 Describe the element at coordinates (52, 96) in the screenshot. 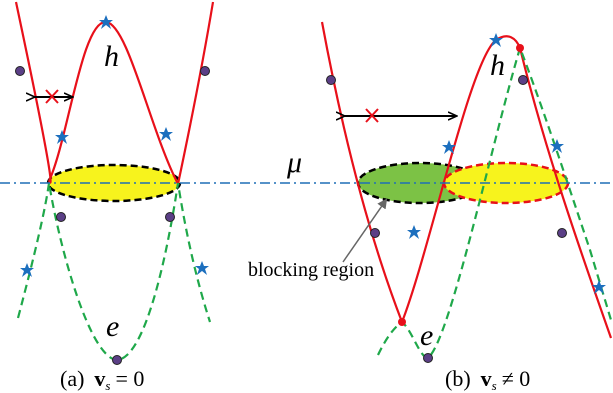

I see `cross-mark-a` at that location.